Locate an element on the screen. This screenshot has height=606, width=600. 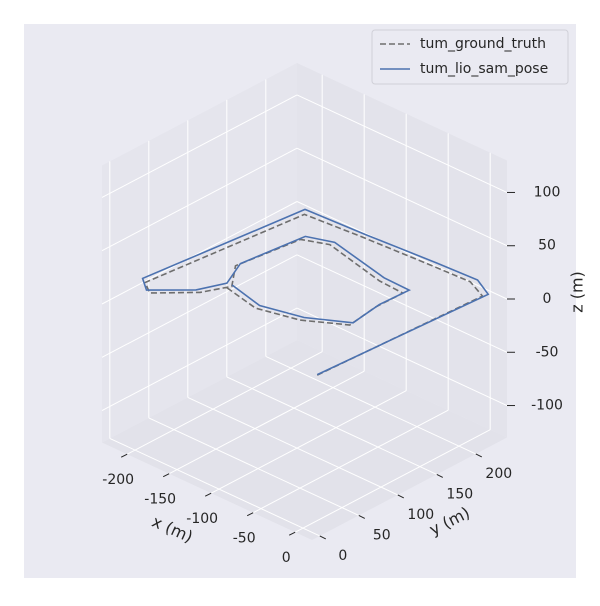
legend-label: tum_ground_truth is located at coordinates (483, 44).